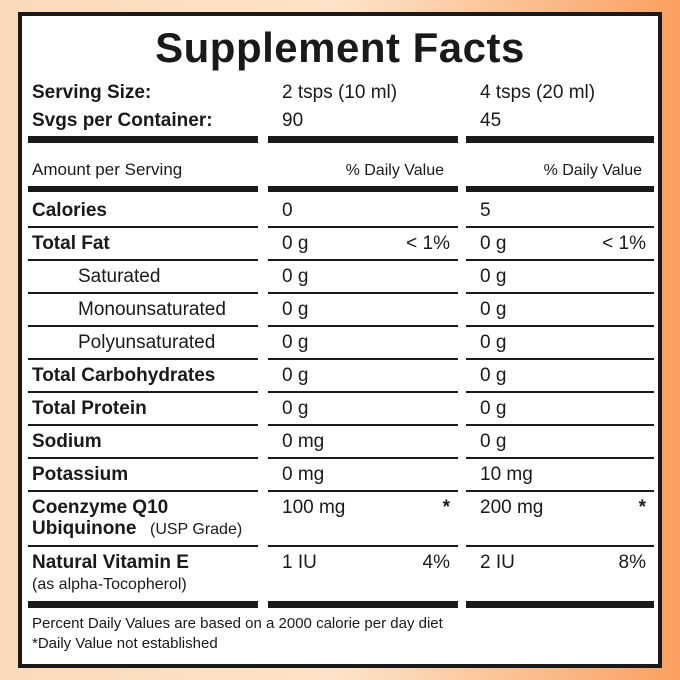 The height and width of the screenshot is (680, 680). What do you see at coordinates (107, 169) in the screenshot?
I see `amount-header: Amount per Serving` at bounding box center [107, 169].